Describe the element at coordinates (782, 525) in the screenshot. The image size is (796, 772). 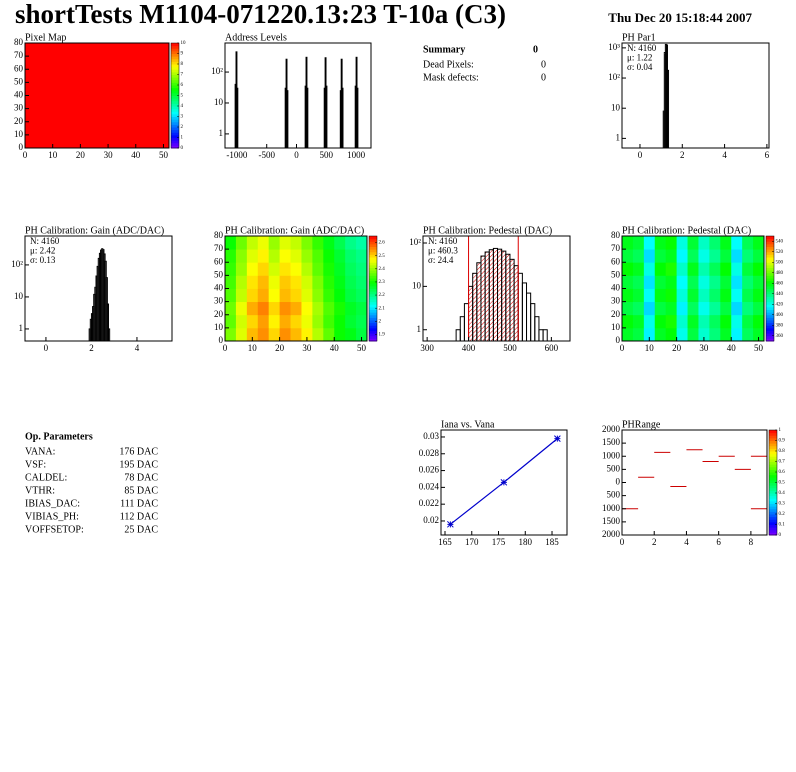
I see `colorbar-label: 0.1` at that location.